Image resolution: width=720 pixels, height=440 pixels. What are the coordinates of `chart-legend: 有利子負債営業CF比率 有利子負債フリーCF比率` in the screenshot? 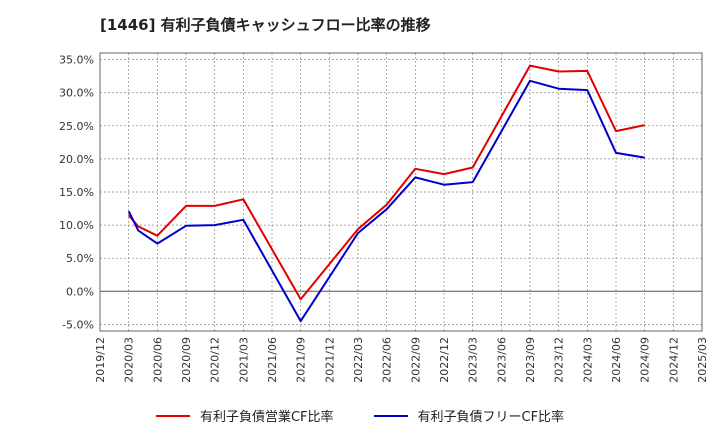 It's located at (360, 415).